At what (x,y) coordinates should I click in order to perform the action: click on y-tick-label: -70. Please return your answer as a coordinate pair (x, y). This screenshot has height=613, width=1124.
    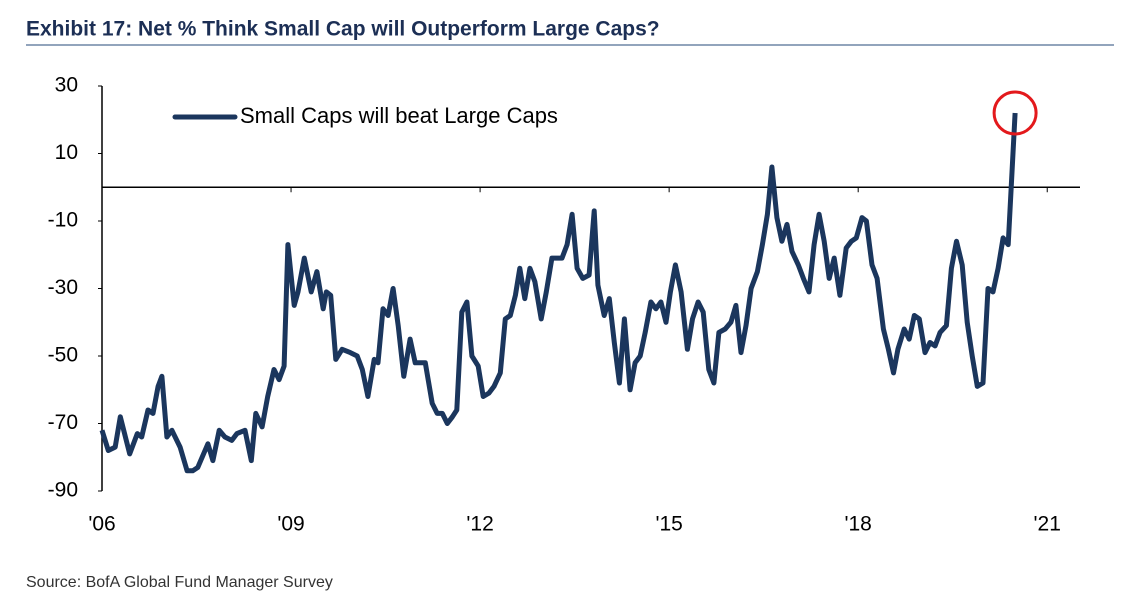
    Looking at the image, I should click on (63, 422).